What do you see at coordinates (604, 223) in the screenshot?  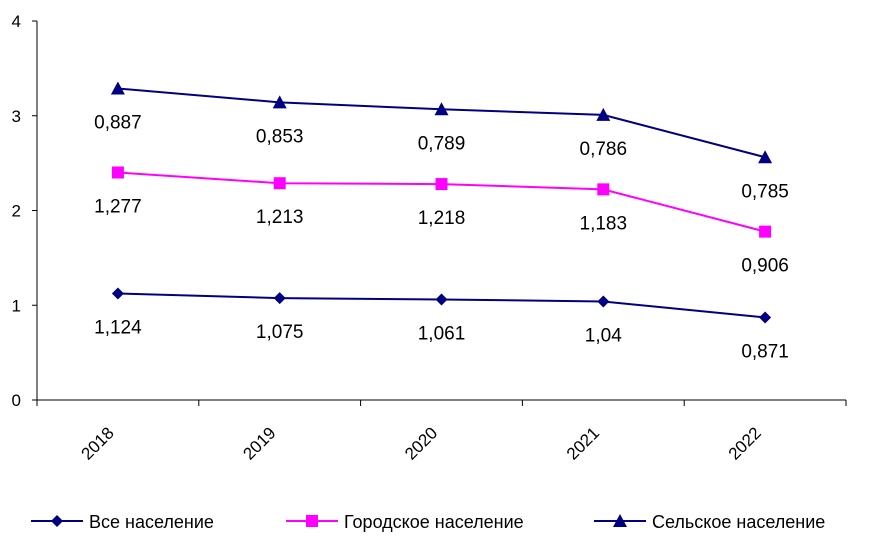 I see `data-label: 1,183` at bounding box center [604, 223].